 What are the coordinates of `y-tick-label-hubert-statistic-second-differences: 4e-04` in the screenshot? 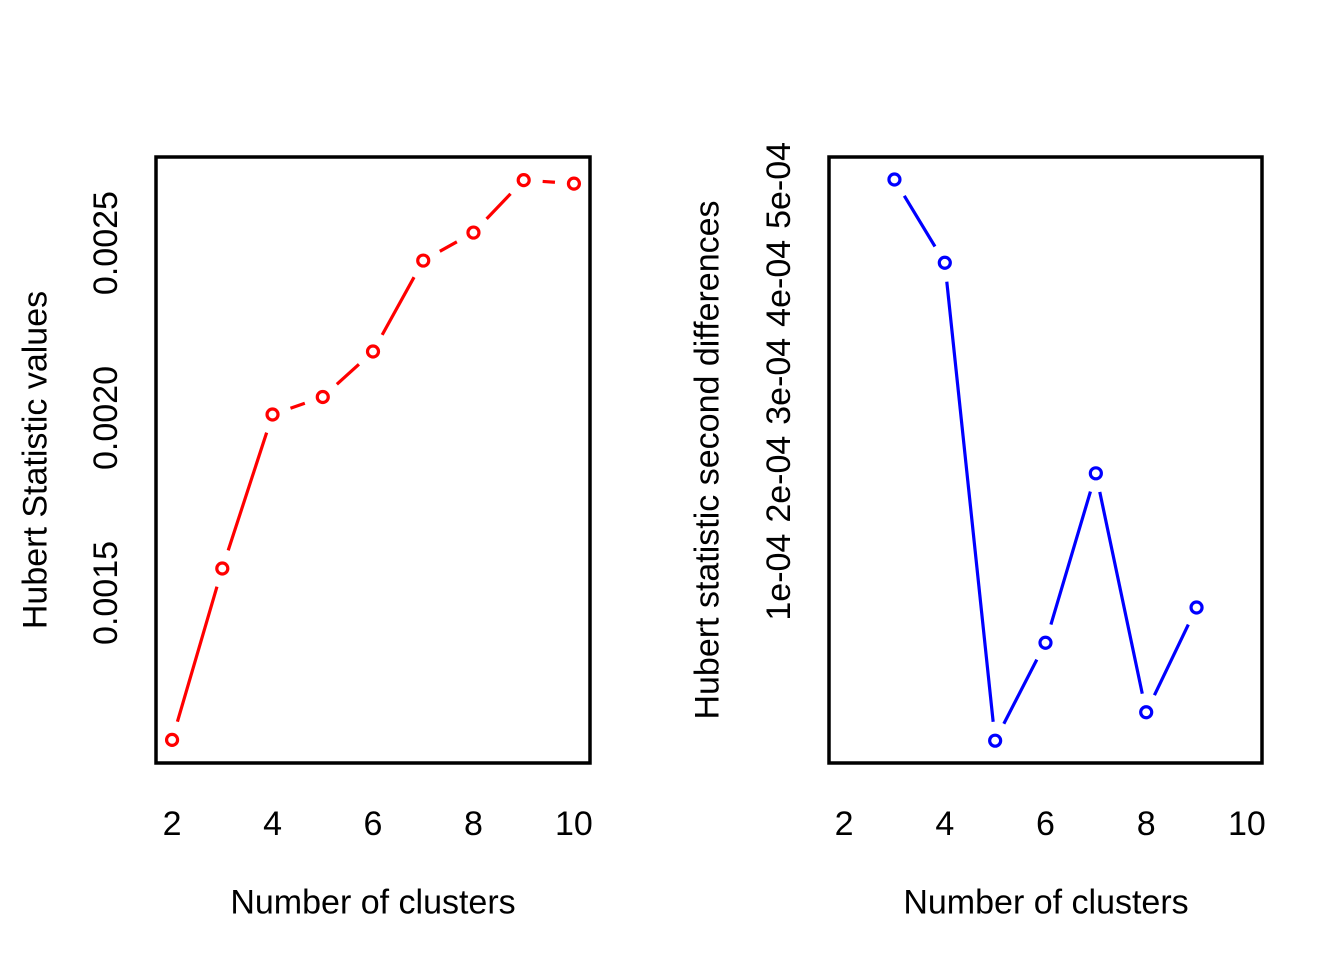 It's located at (779, 283).